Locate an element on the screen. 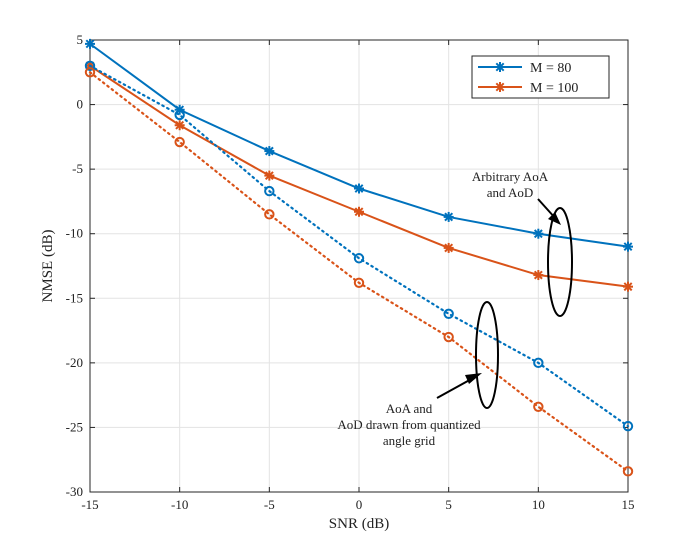  x-tick-label: -15 is located at coordinates (89, 504).